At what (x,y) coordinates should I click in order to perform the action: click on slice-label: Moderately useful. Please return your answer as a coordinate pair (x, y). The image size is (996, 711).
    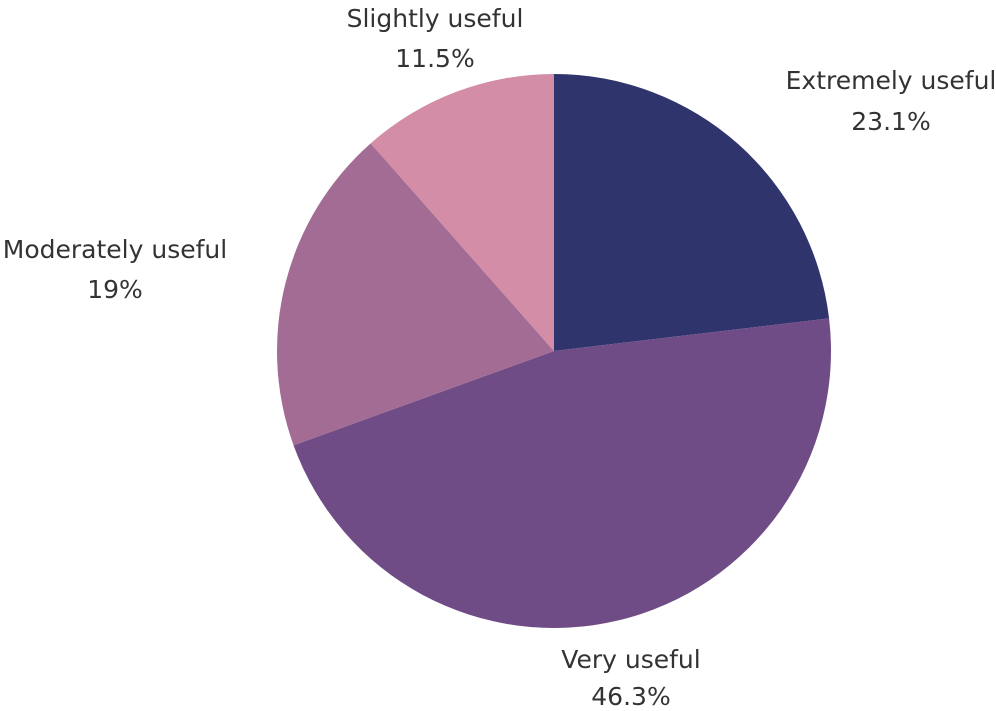
    Looking at the image, I should click on (115, 249).